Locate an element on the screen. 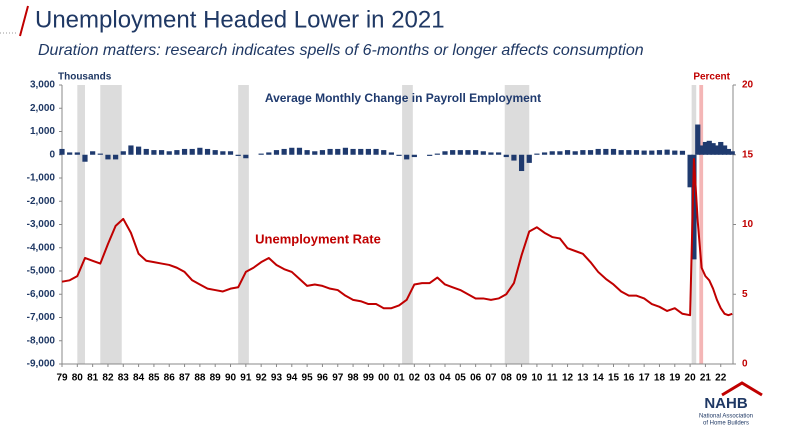 This screenshot has height=441, width=791. x-tick-label: 79 is located at coordinates (62, 378).